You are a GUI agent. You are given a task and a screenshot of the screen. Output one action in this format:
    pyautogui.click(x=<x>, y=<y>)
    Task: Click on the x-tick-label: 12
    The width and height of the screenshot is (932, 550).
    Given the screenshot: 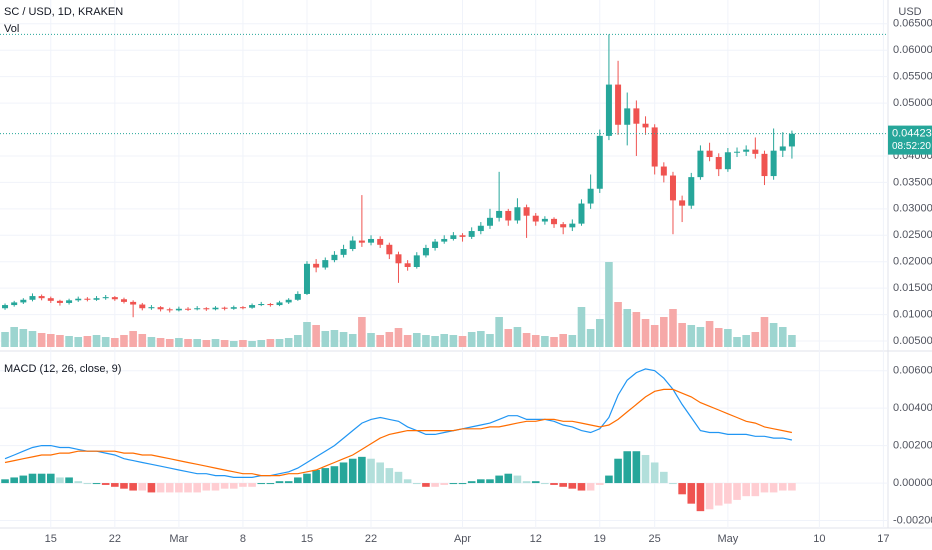 What is the action you would take?
    pyautogui.click(x=536, y=539)
    